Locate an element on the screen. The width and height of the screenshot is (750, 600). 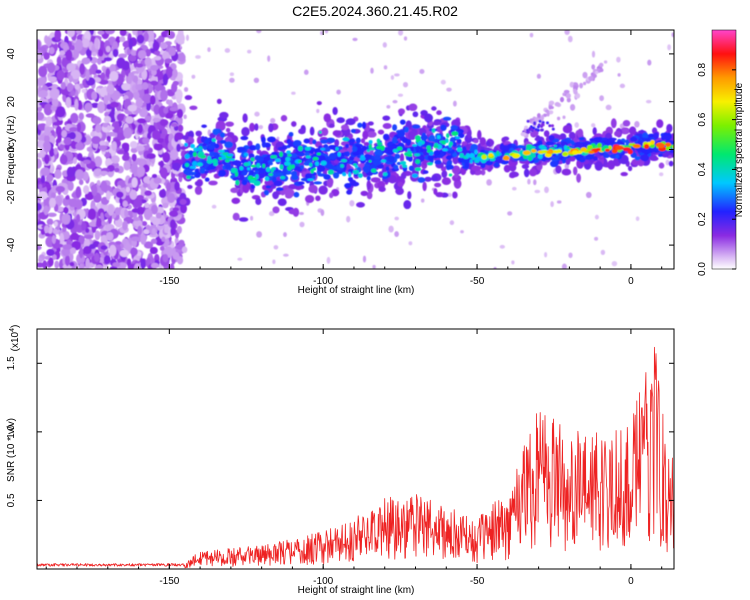
y-tick-label: 20 is located at coordinates (11, 102).